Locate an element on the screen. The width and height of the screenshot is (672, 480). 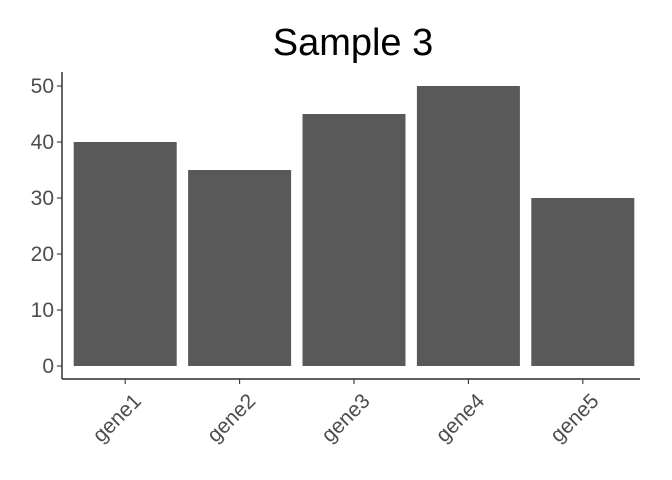
x-tick-label: gene5 is located at coordinates (575, 418).